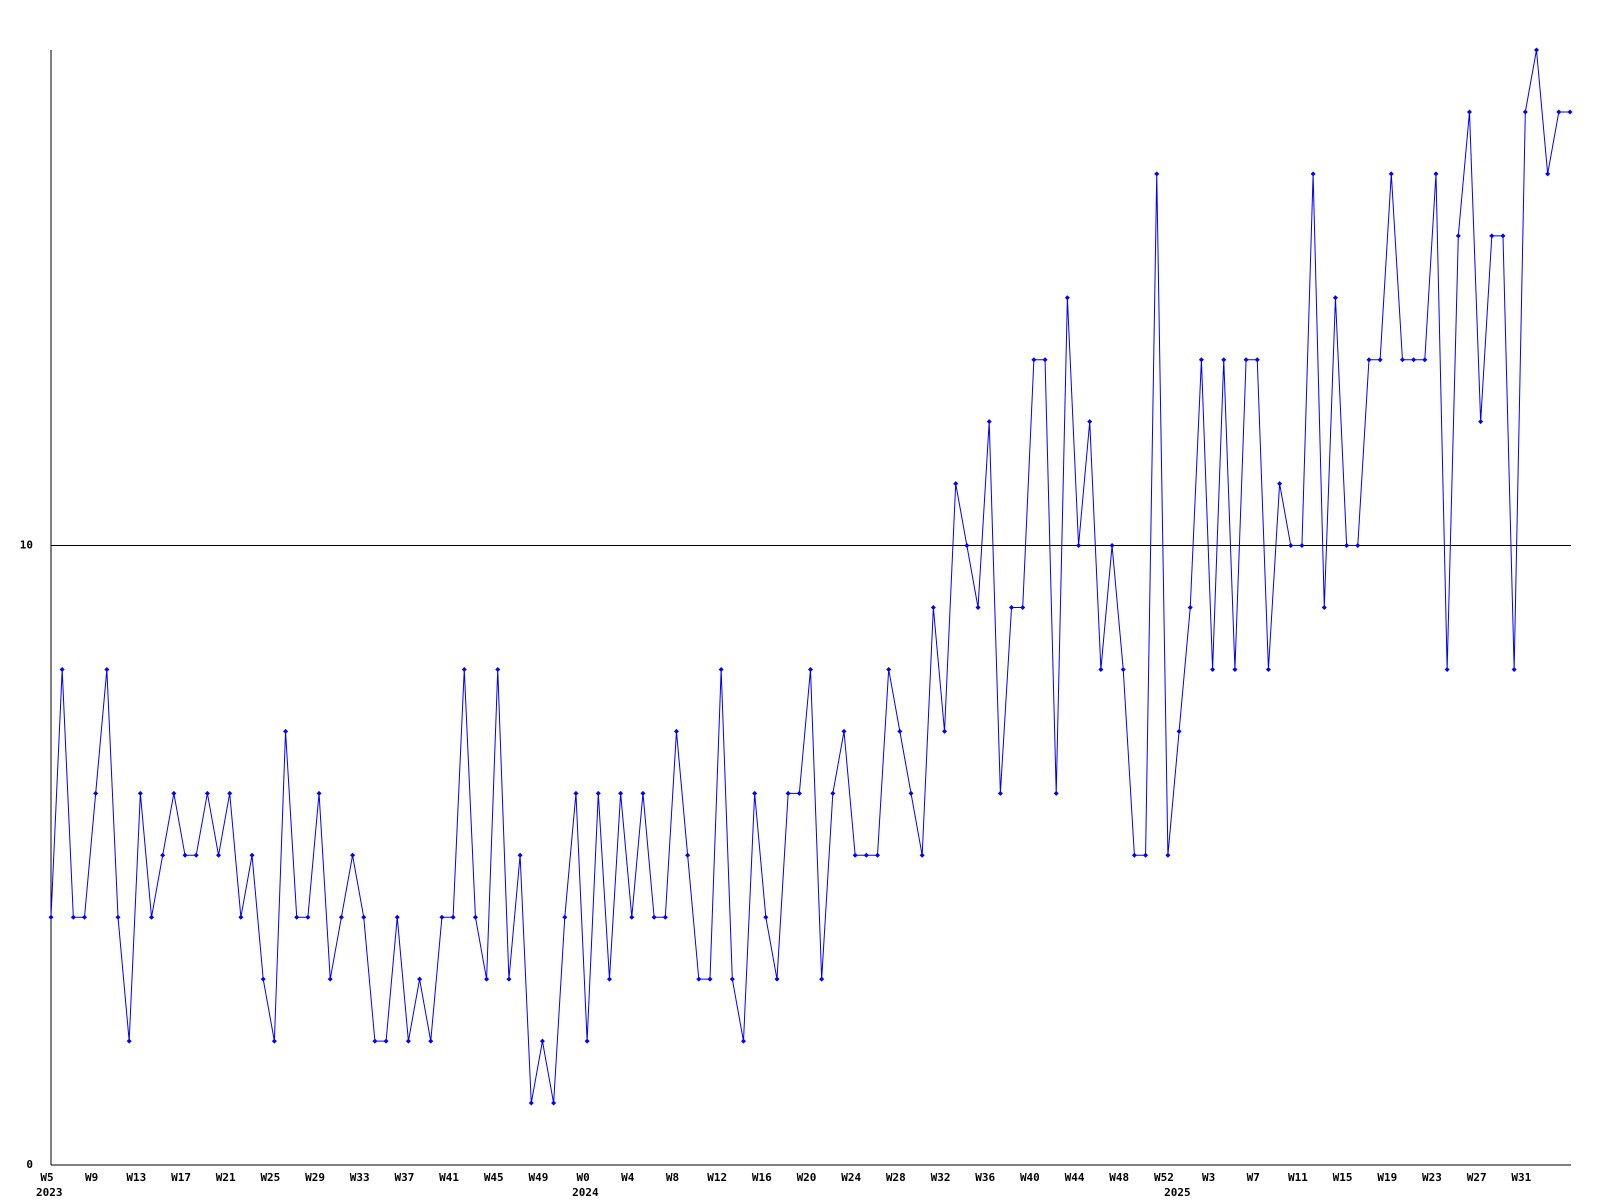 This screenshot has height=1200, width=1600. Describe the element at coordinates (1432, 1177) in the screenshot. I see `x-tick-label: W23` at that location.